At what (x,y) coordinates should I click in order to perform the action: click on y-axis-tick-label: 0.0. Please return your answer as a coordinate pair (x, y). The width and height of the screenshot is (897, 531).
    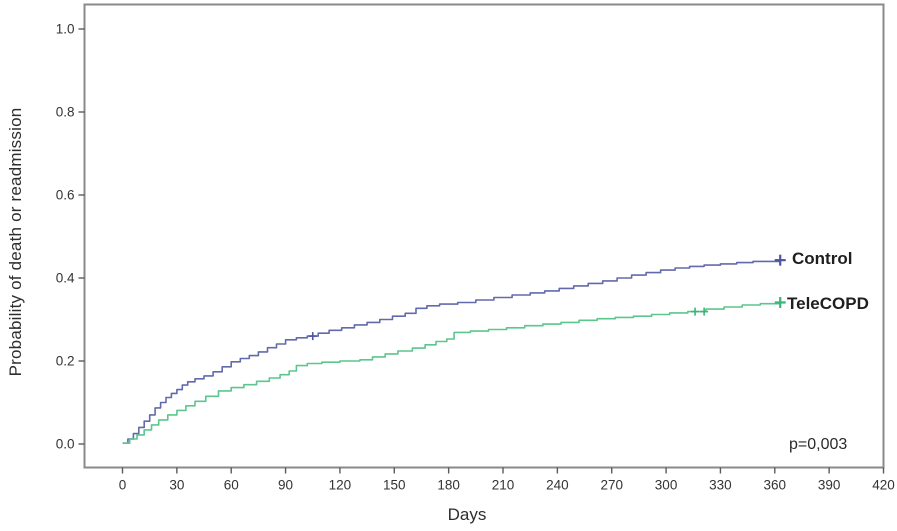
    Looking at the image, I should click on (65, 444).